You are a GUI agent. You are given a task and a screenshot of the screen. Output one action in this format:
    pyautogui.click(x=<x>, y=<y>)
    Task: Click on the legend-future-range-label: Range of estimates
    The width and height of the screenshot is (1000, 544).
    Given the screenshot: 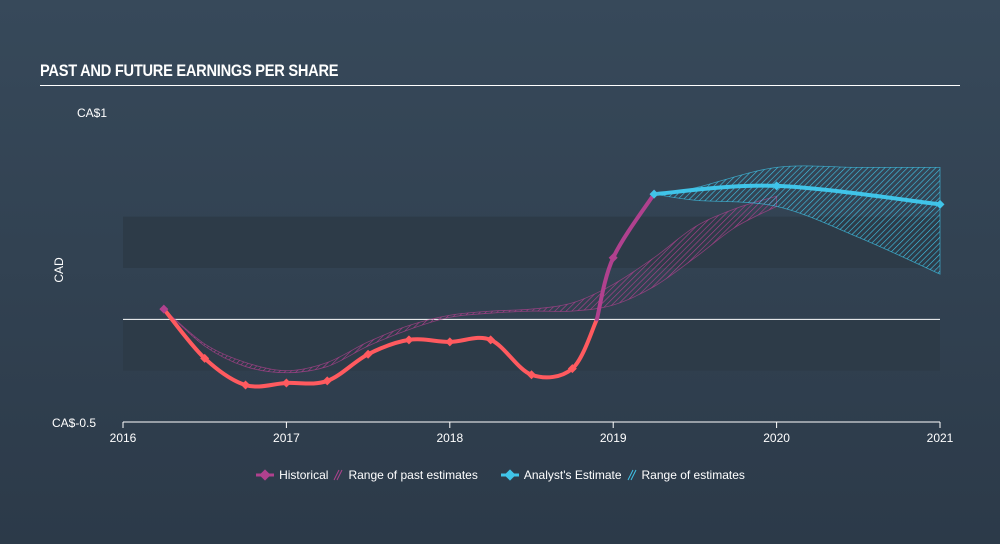 What is the action you would take?
    pyautogui.click(x=693, y=475)
    